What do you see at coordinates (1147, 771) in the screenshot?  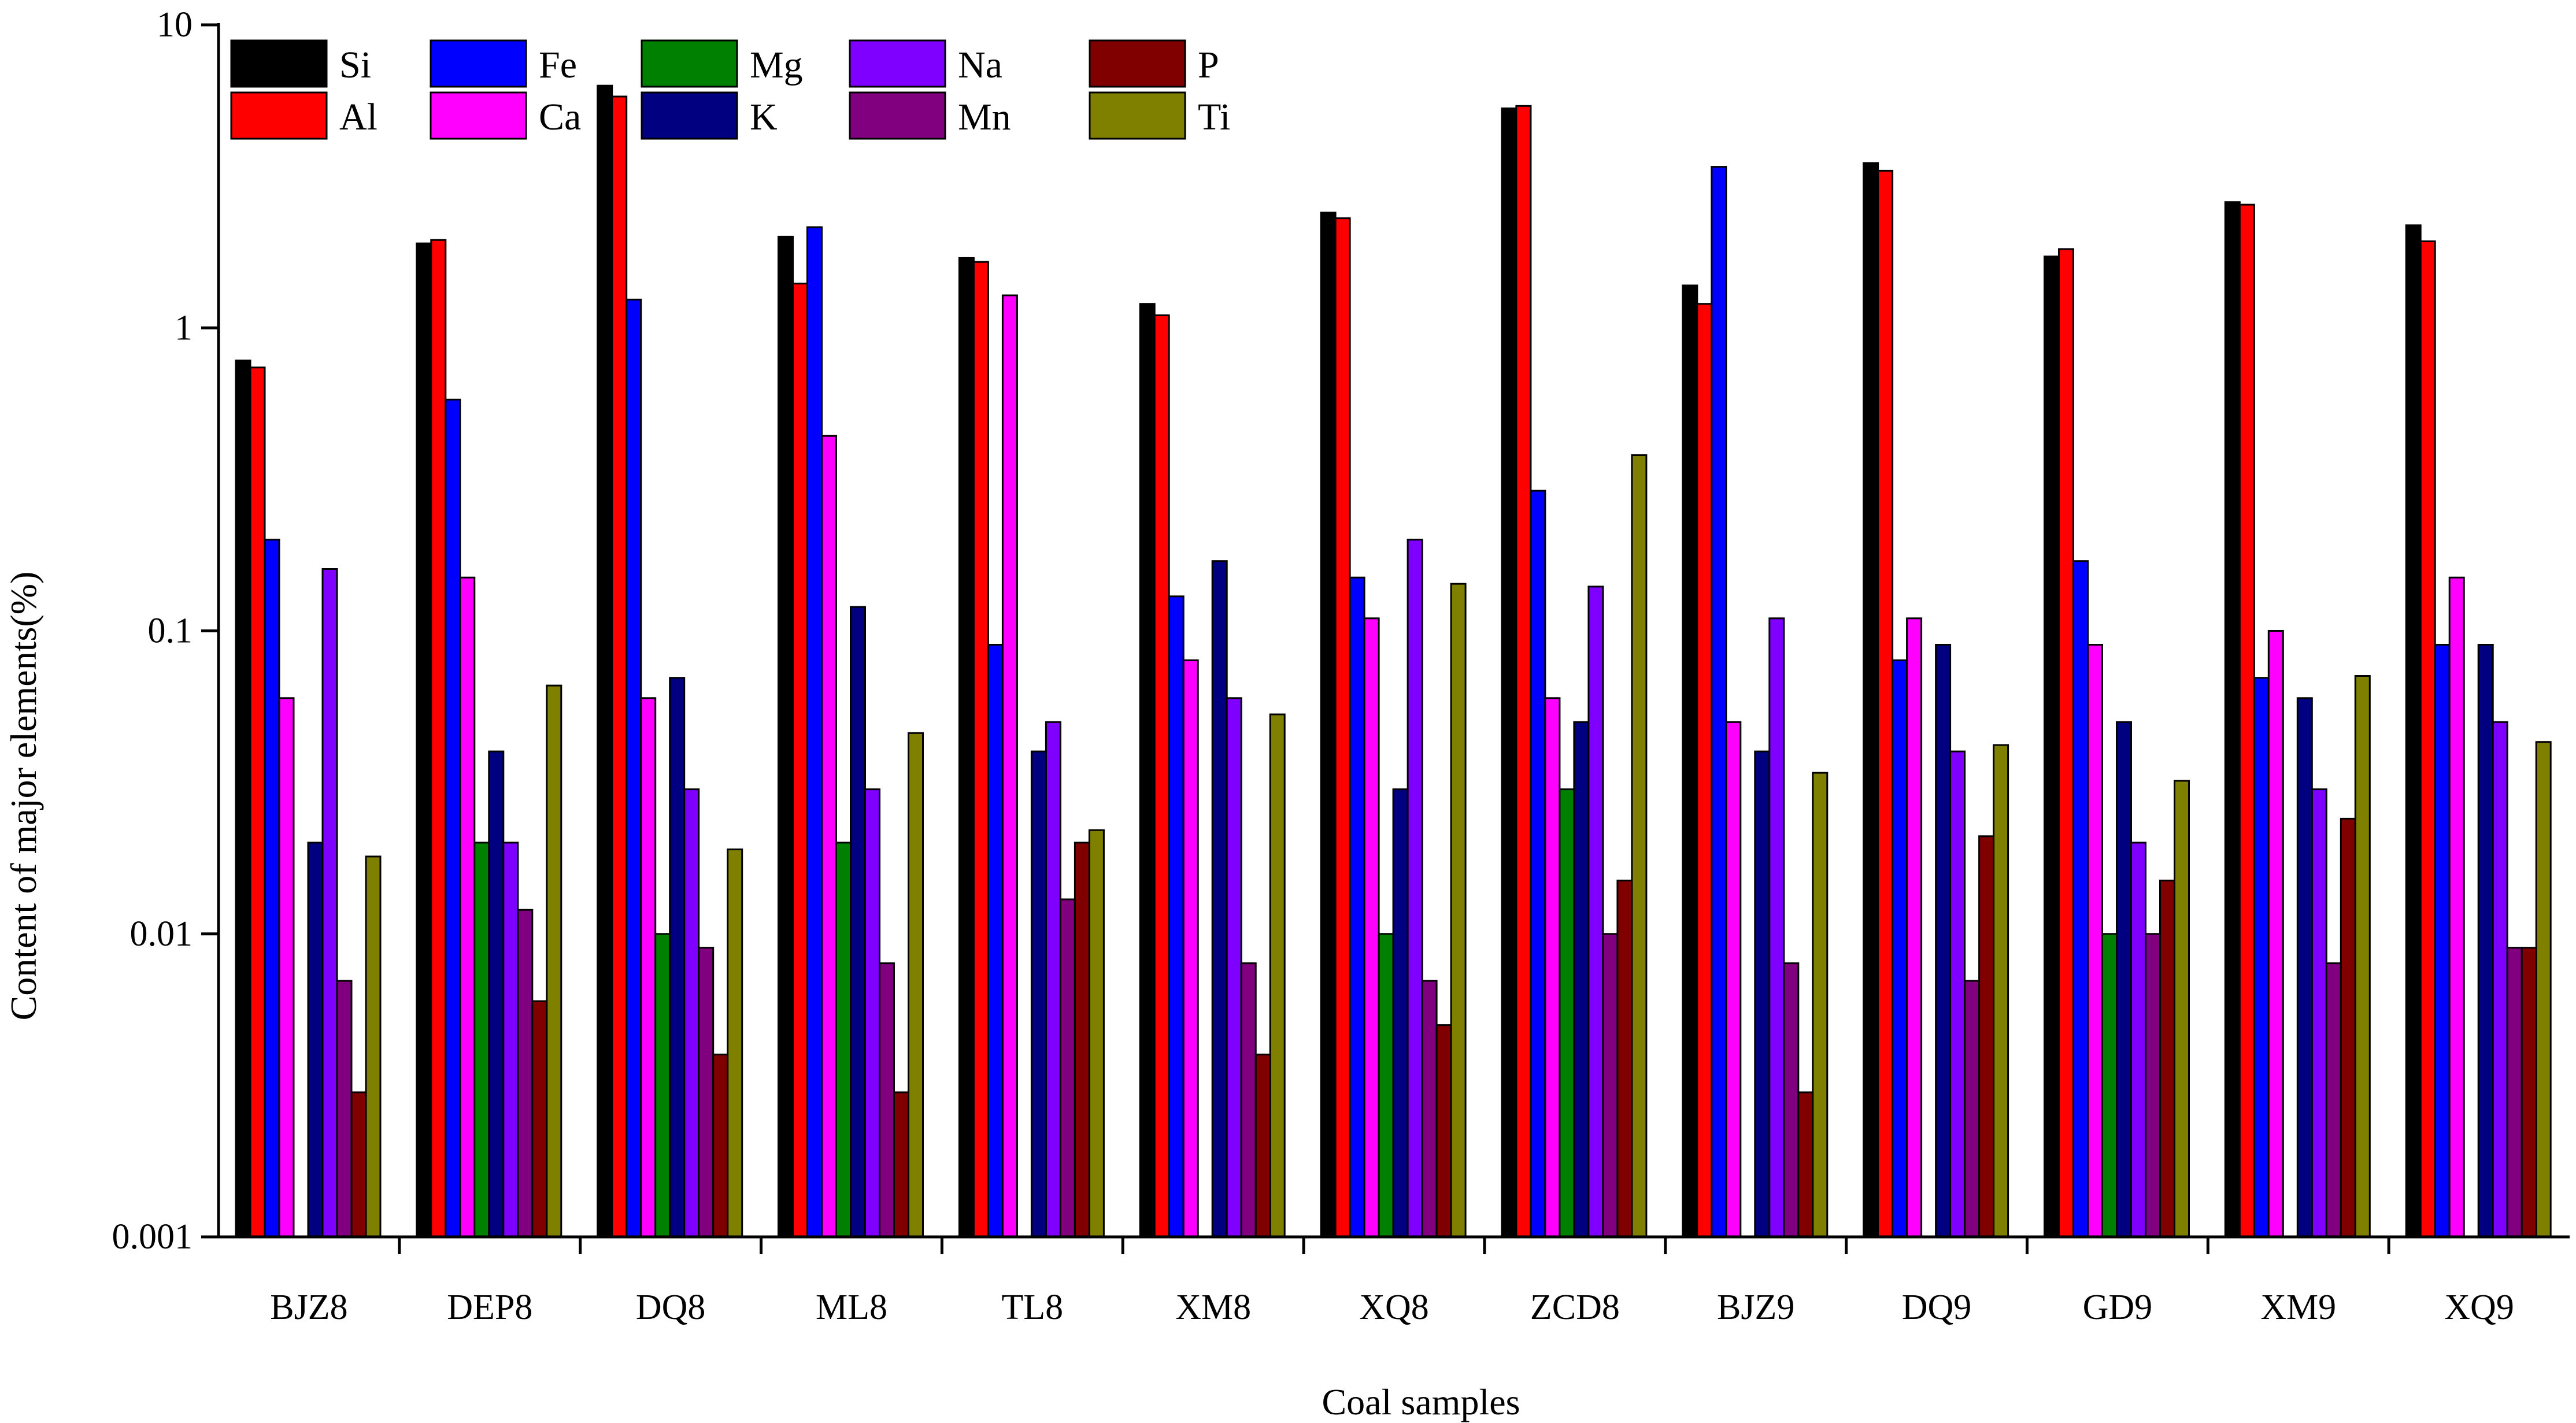 I see `bar-xm8-si` at bounding box center [1147, 771].